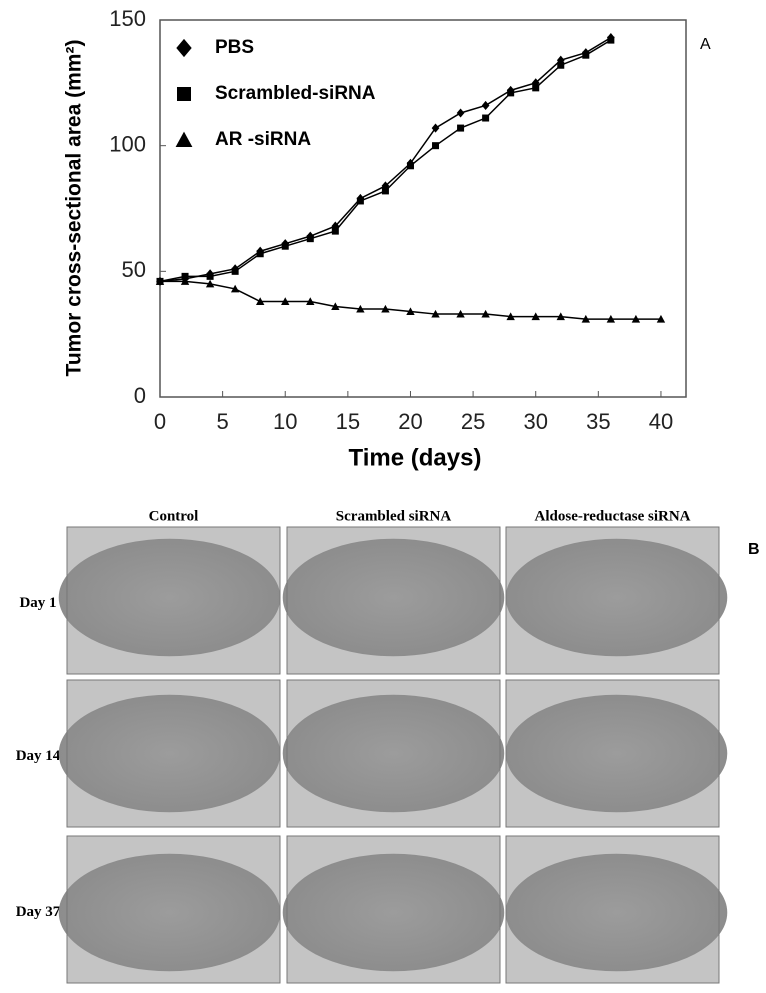  Describe the element at coordinates (295, 93) in the screenshot. I see `legend-label: Scrambled-siRNA` at that location.